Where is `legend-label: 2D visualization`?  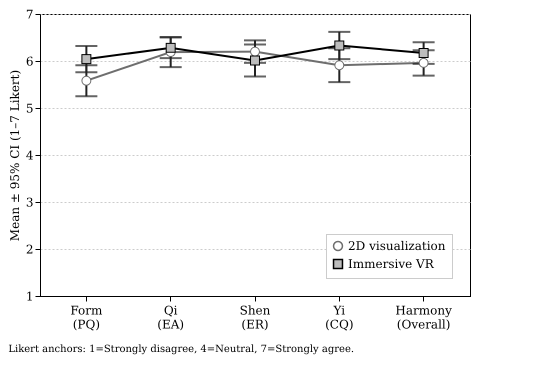
legend-label: 2D visualization is located at coordinates (397, 246).